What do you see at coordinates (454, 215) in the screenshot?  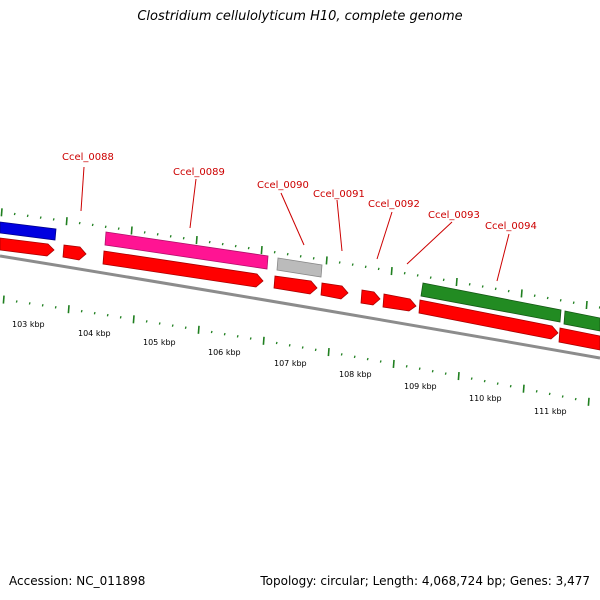 I see `gene-label-ccel-0093: Ccel_0093` at bounding box center [454, 215].